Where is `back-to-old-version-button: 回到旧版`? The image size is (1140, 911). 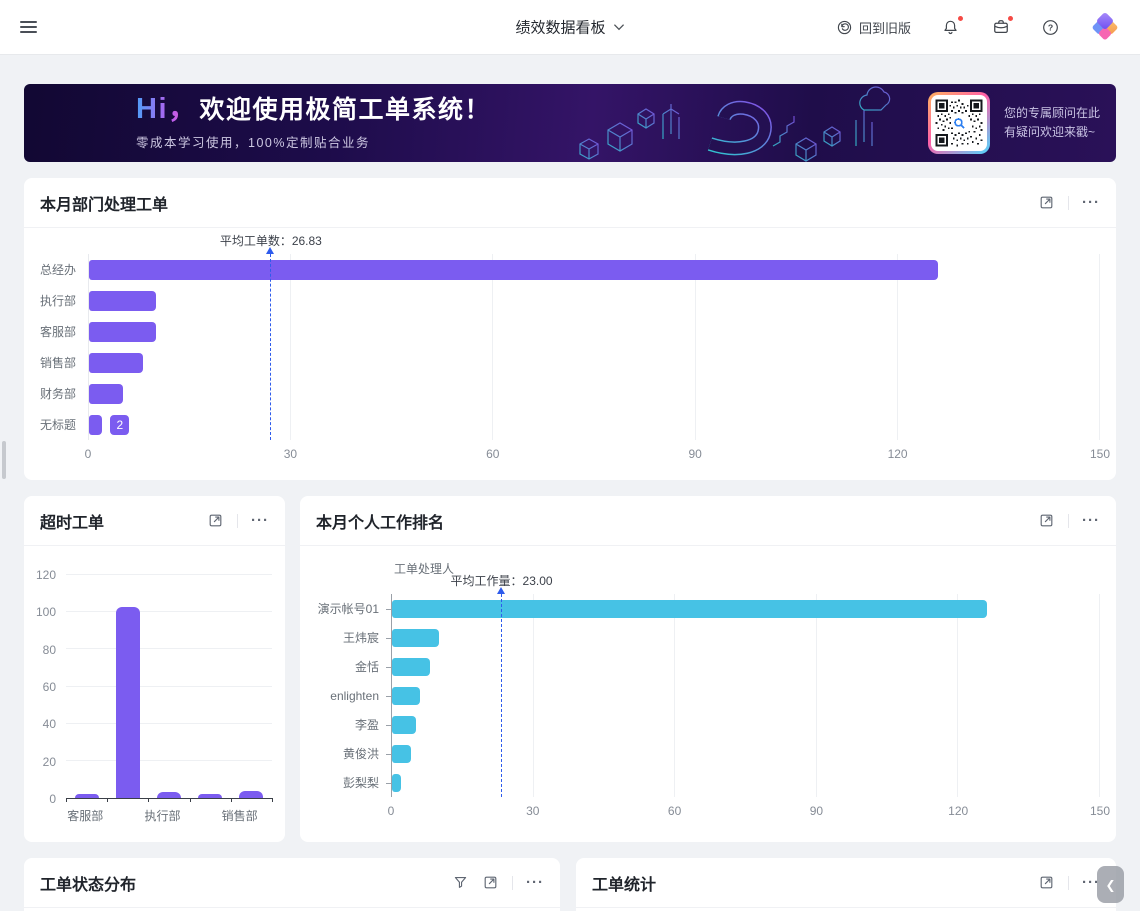 back-to-old-version-button: 回到旧版 is located at coordinates (873, 27).